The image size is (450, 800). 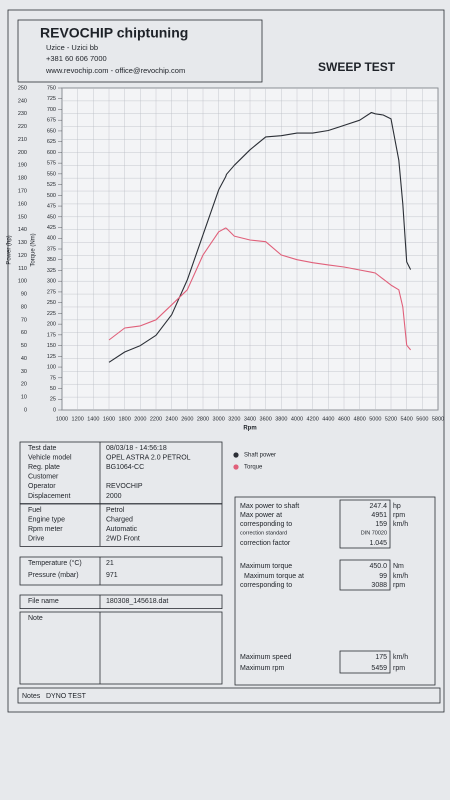 I want to click on result-value: 5459, so click(x=379, y=668).